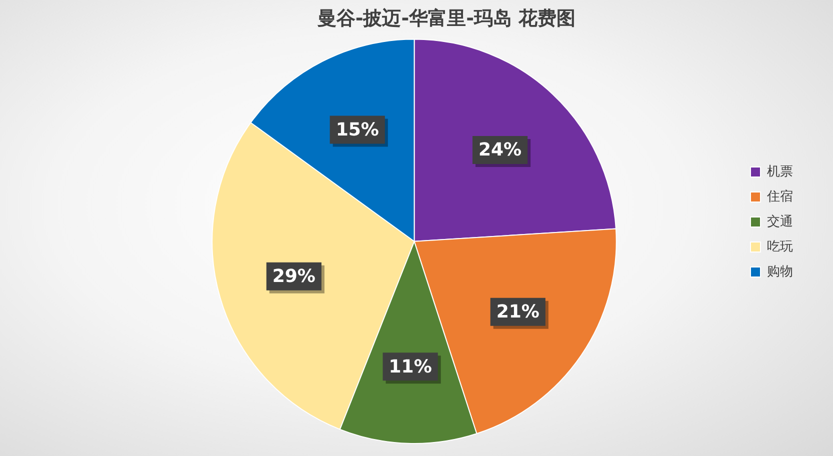 This screenshot has width=833, height=456. I want to click on legend-label: 吃玩, so click(780, 246).